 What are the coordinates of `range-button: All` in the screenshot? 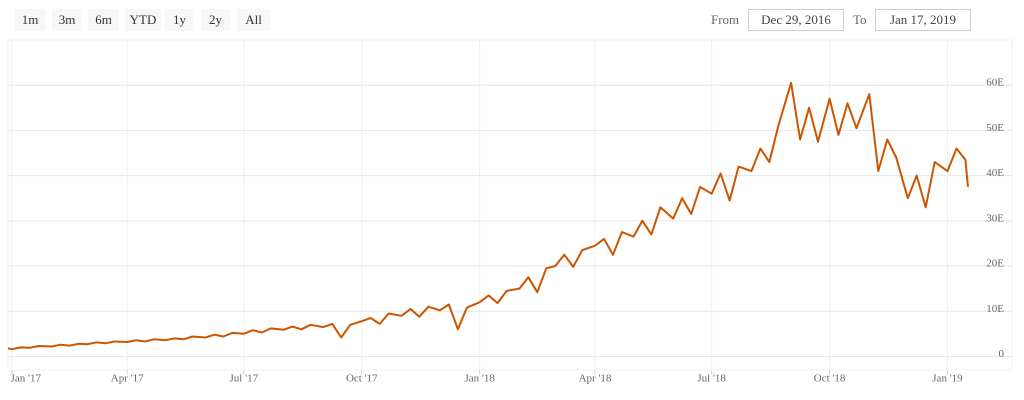 It's located at (253, 20).